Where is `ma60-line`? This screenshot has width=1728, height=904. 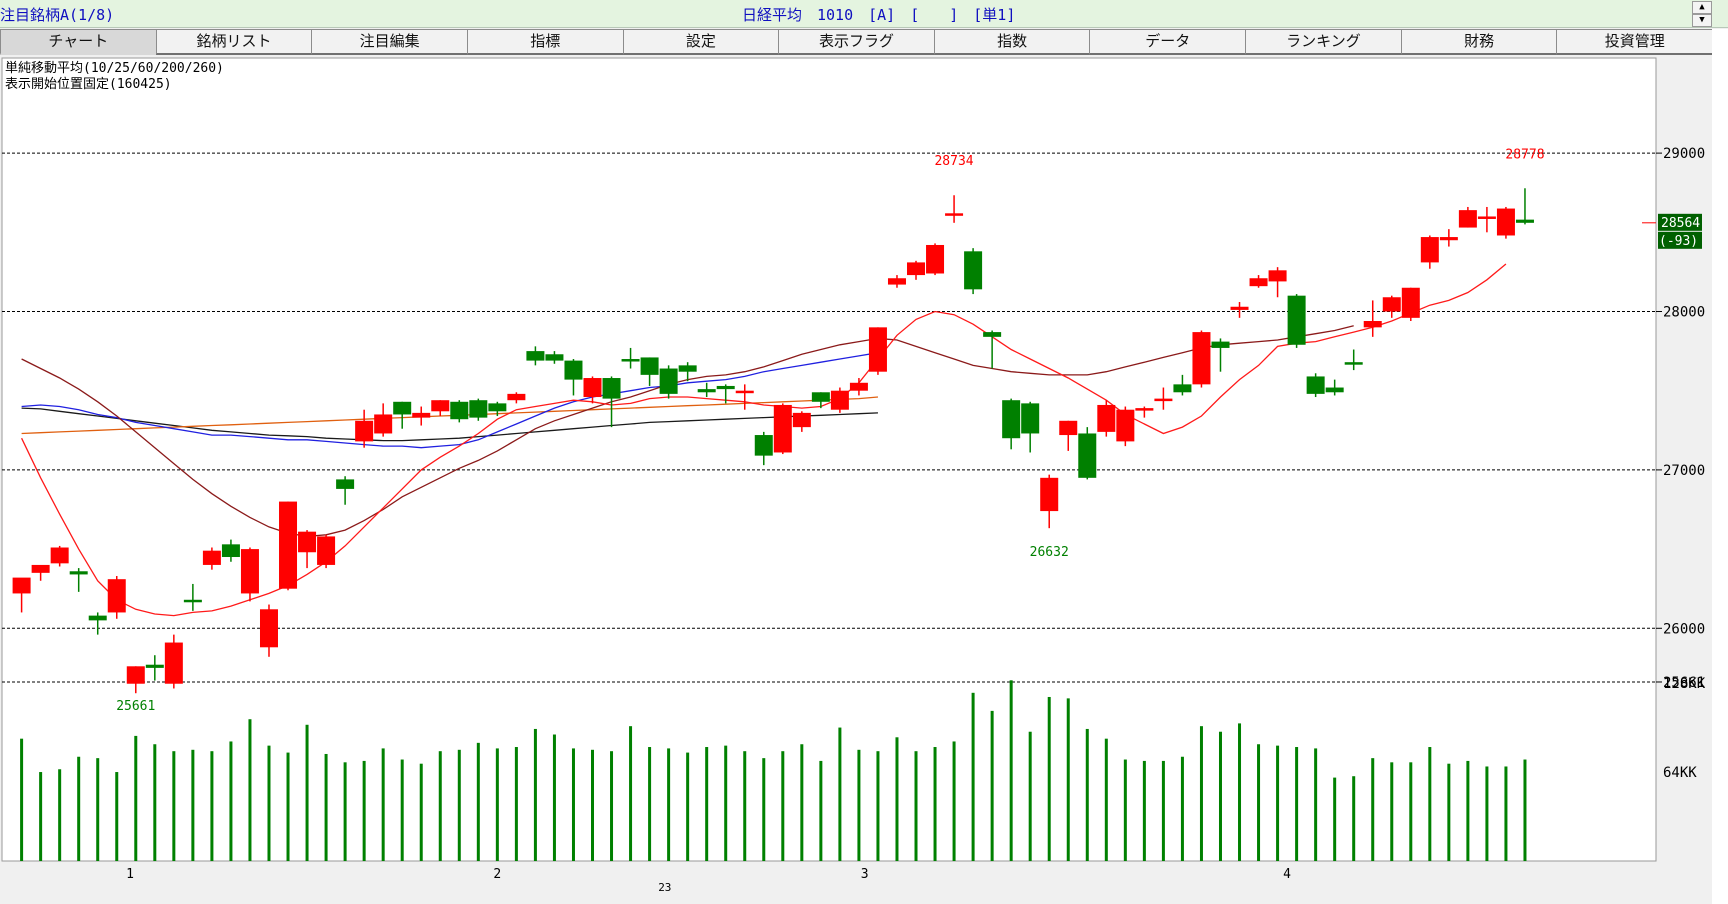
ma60-line is located at coordinates (450, 400).